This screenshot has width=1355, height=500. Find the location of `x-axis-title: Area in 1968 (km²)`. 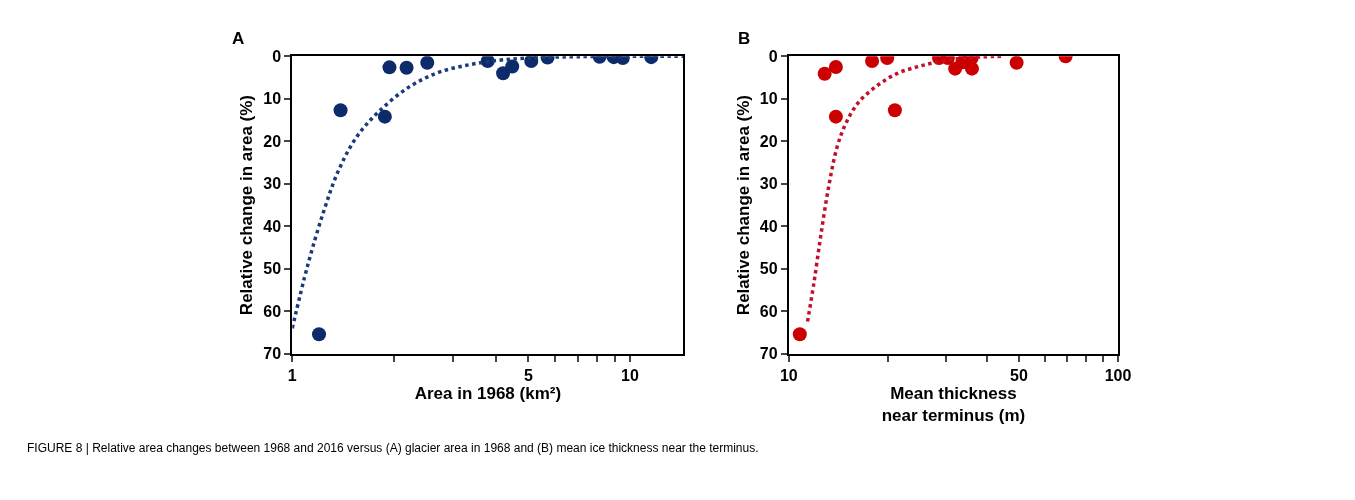

x-axis-title: Area in 1968 (km²) is located at coordinates (488, 394).